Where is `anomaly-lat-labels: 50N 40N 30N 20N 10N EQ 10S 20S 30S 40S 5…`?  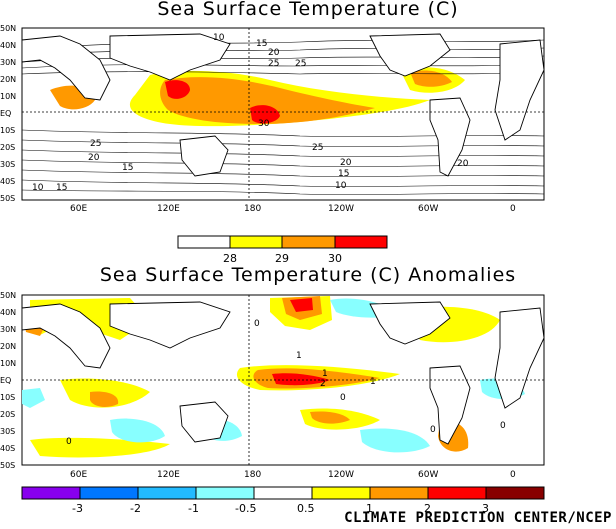
anomaly-lat-labels: 50N 40N 30N 20N 10N EQ 10S 20S 30S 40S 5… is located at coordinates (8, 380).